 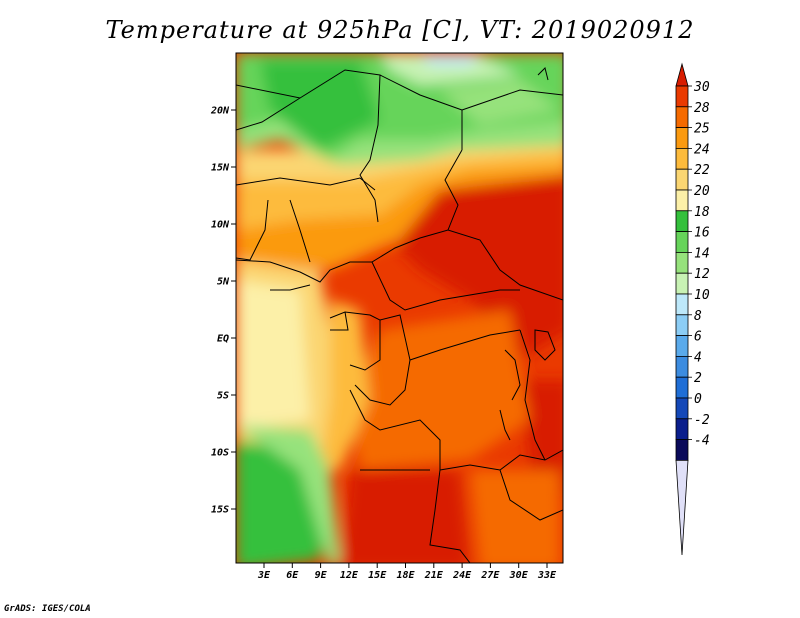 What do you see at coordinates (490, 575) in the screenshot?
I see `lon-label: 27E` at bounding box center [490, 575].